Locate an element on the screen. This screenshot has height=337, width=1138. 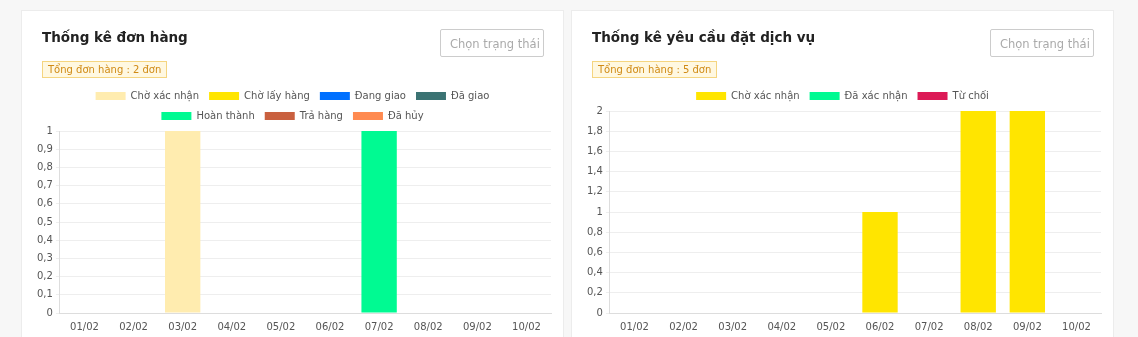
legend-label: Từ chối is located at coordinates (970, 95).